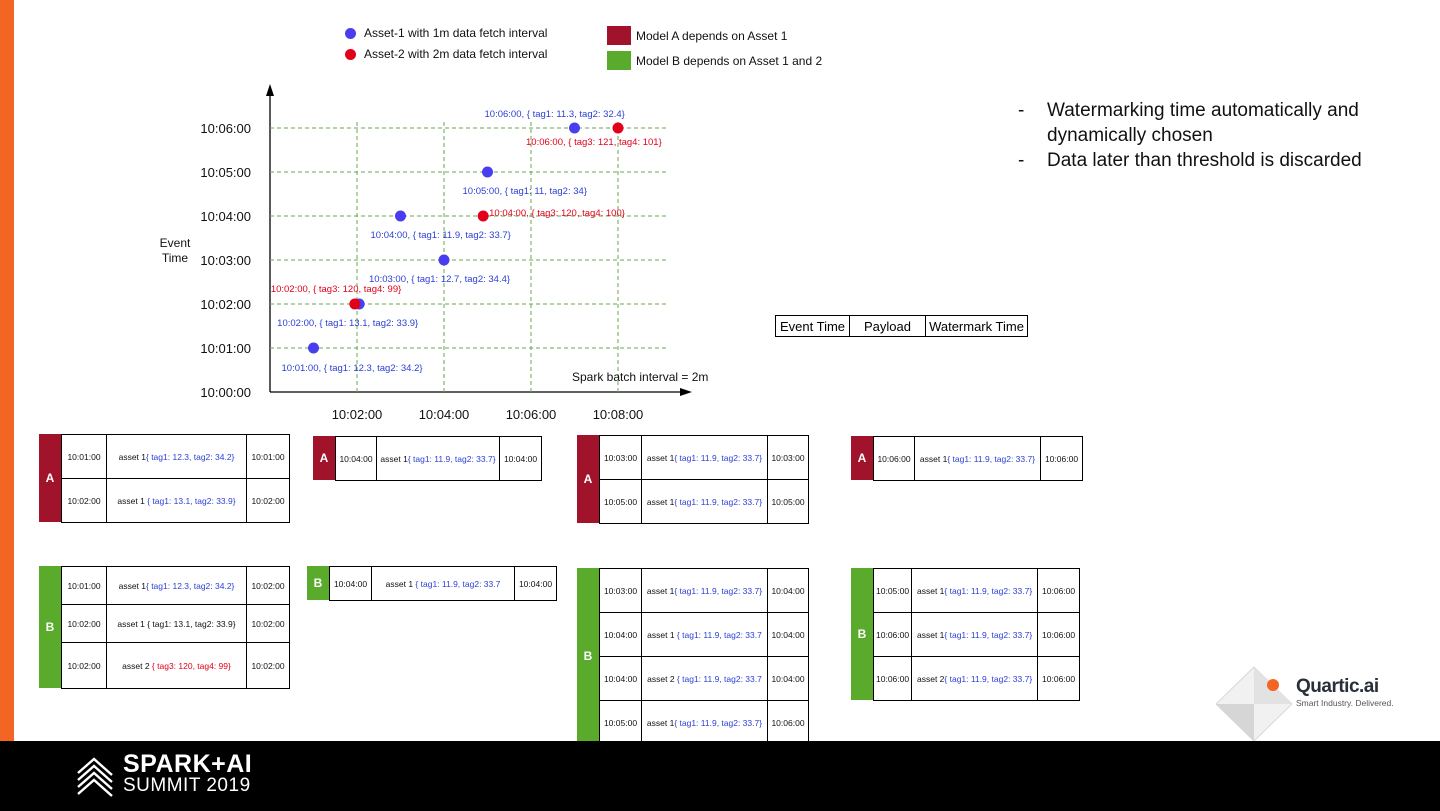  I want to click on model-label: A, so click(50, 478).